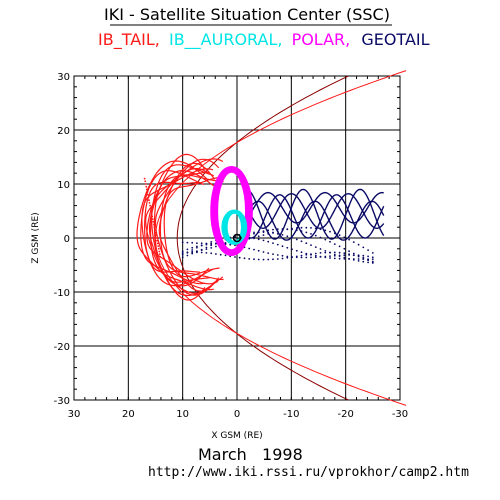 The width and height of the screenshot is (500, 500). I want to click on footer-date: March 1998, so click(250, 454).